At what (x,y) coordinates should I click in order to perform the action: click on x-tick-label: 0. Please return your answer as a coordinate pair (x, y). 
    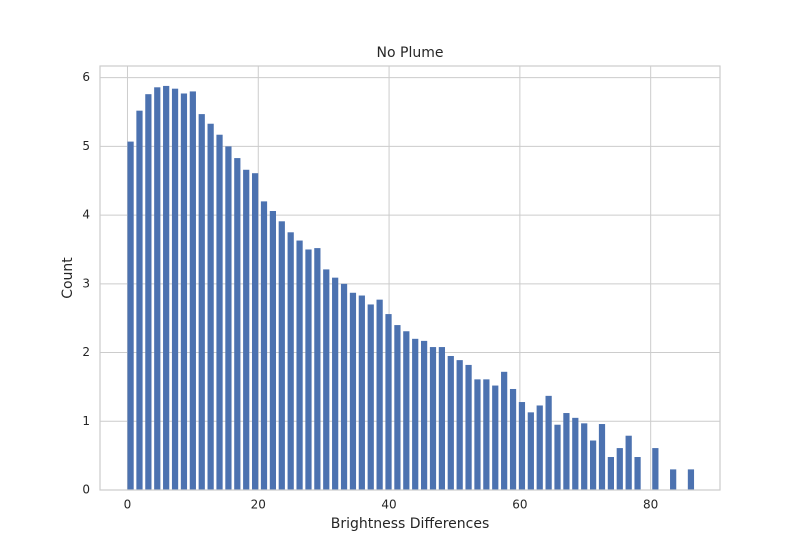
    Looking at the image, I should click on (128, 505).